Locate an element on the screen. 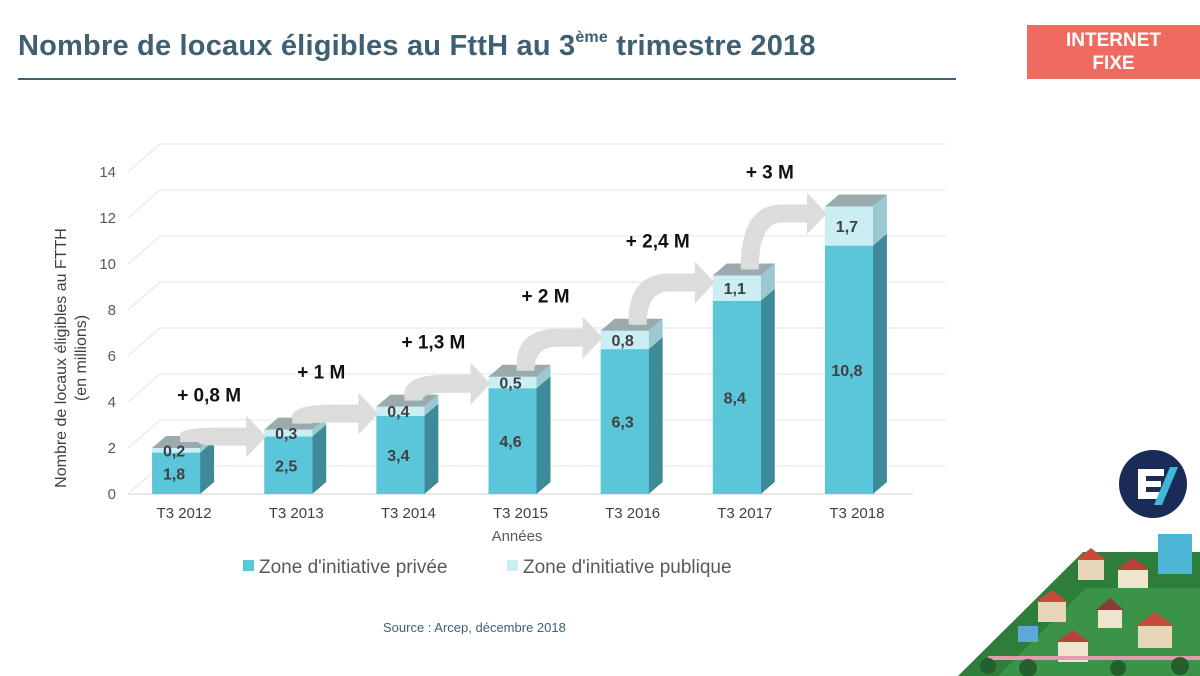 The image size is (1200, 676). bar-value-private: 8,4 is located at coordinates (735, 398).